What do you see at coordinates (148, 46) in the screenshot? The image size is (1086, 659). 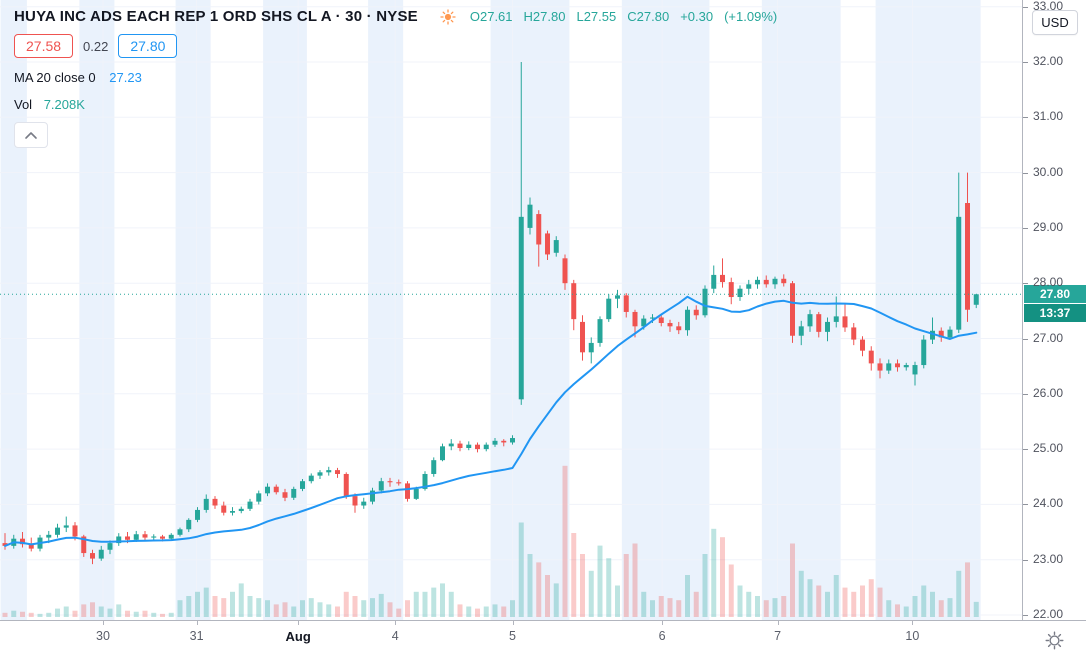 I see `buy-button: 27.80` at bounding box center [148, 46].